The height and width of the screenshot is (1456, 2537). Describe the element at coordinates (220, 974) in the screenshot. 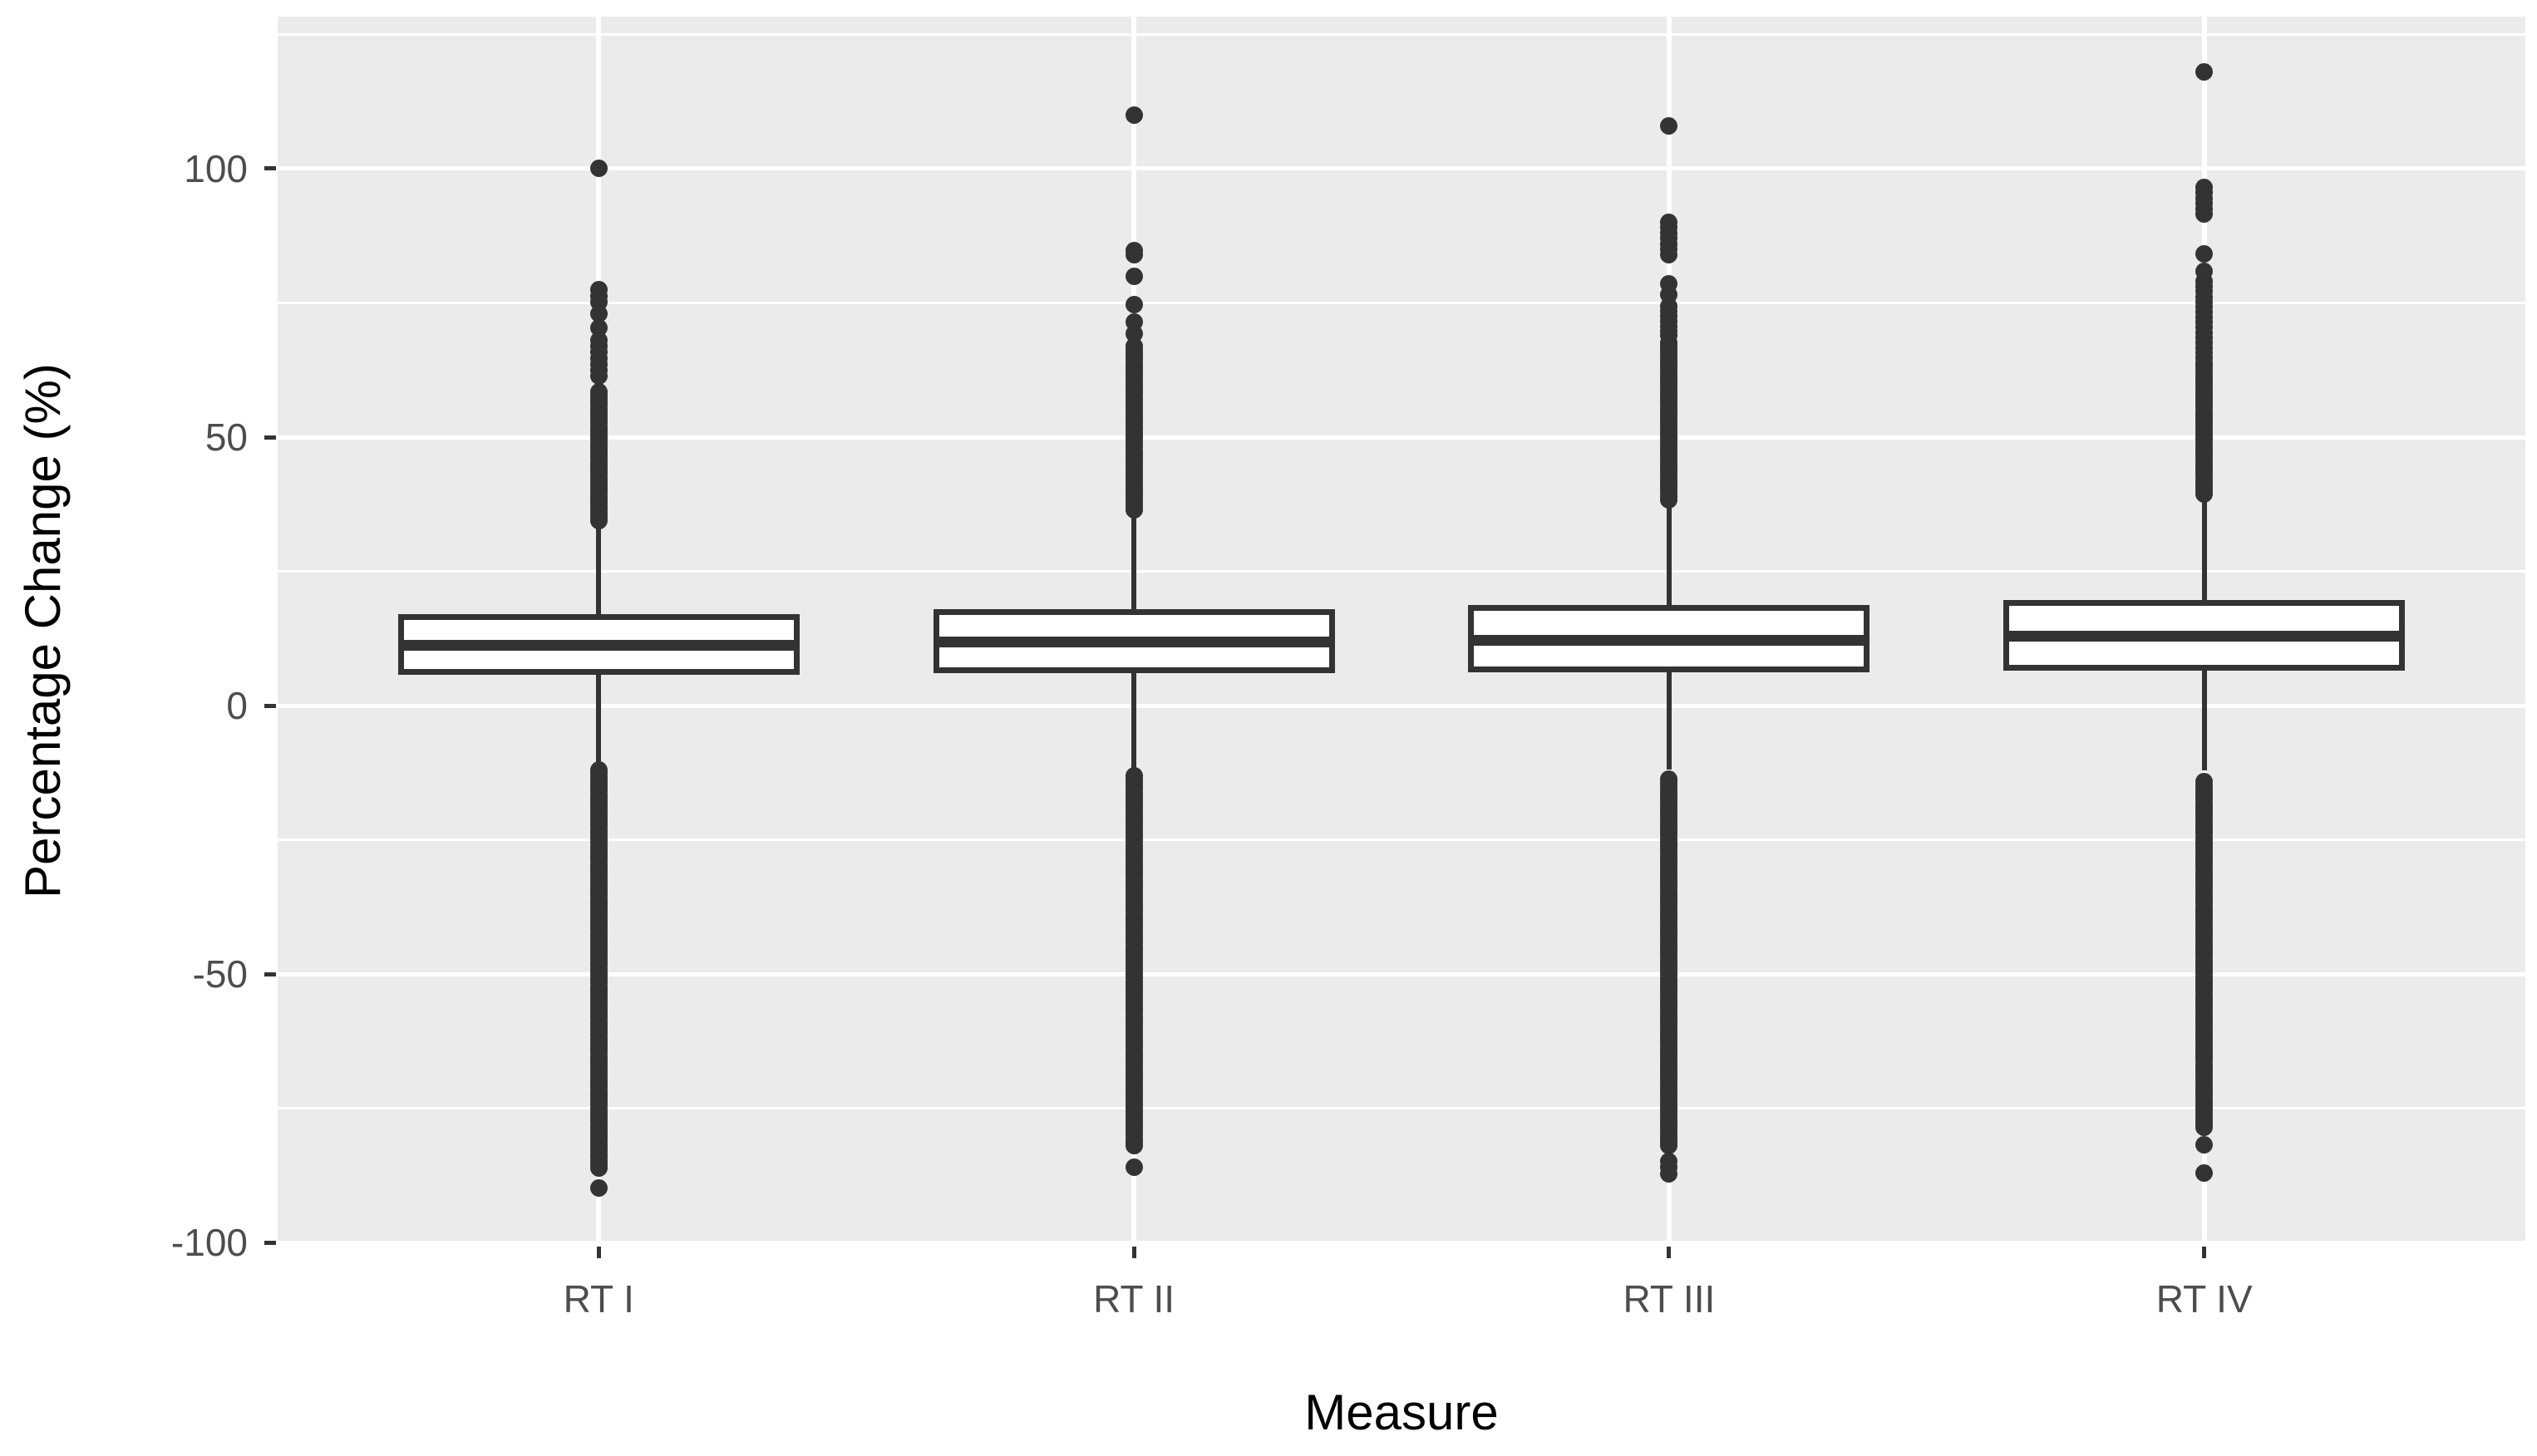

I see `y-tick-label: -50` at that location.